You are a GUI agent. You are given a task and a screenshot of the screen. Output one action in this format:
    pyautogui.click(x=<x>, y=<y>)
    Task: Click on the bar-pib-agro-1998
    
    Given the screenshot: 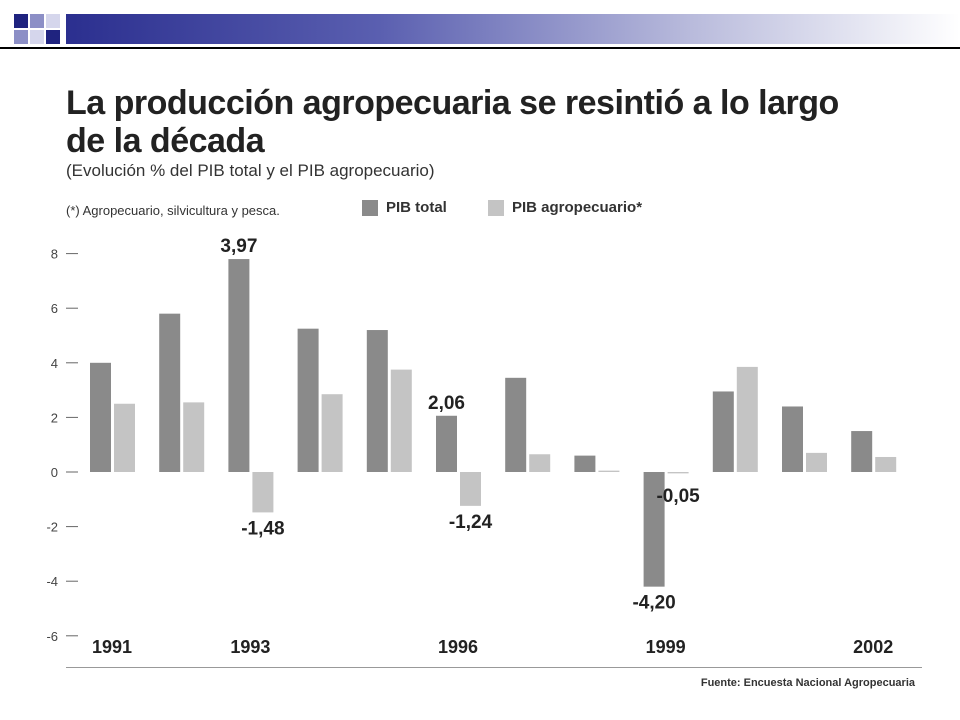 What is the action you would take?
    pyautogui.click(x=609, y=471)
    